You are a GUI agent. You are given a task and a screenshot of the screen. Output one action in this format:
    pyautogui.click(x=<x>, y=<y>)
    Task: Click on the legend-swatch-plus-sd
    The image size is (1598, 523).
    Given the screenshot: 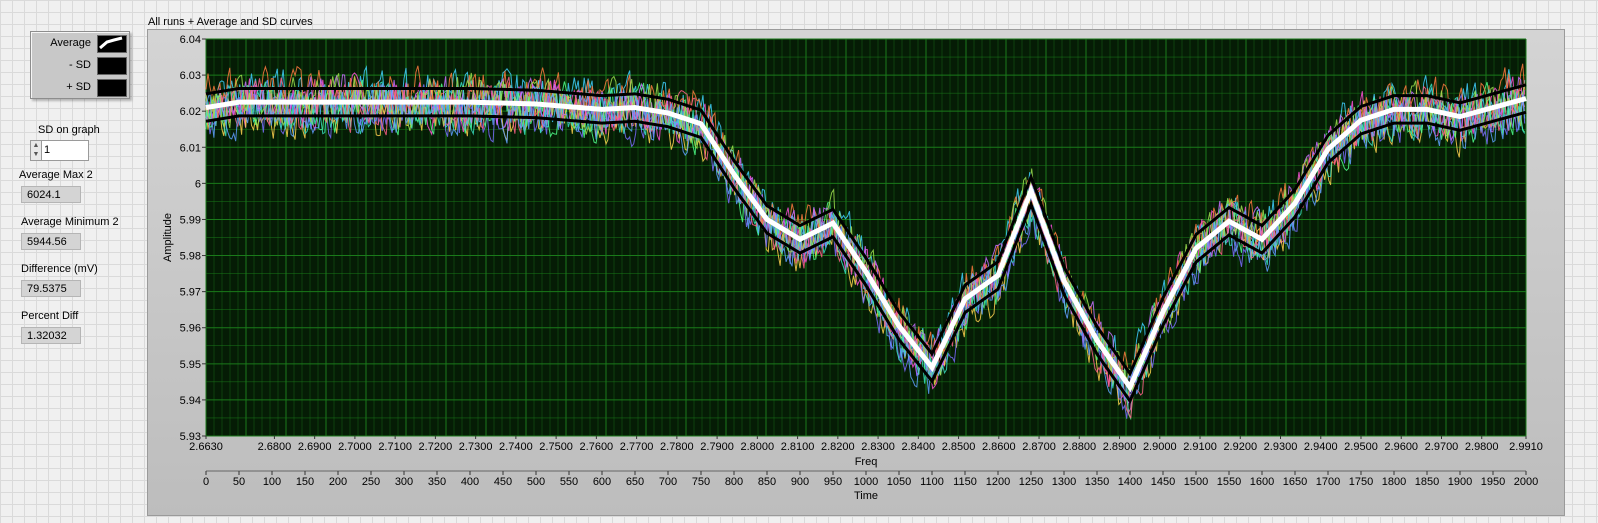 What is the action you would take?
    pyautogui.click(x=112, y=88)
    